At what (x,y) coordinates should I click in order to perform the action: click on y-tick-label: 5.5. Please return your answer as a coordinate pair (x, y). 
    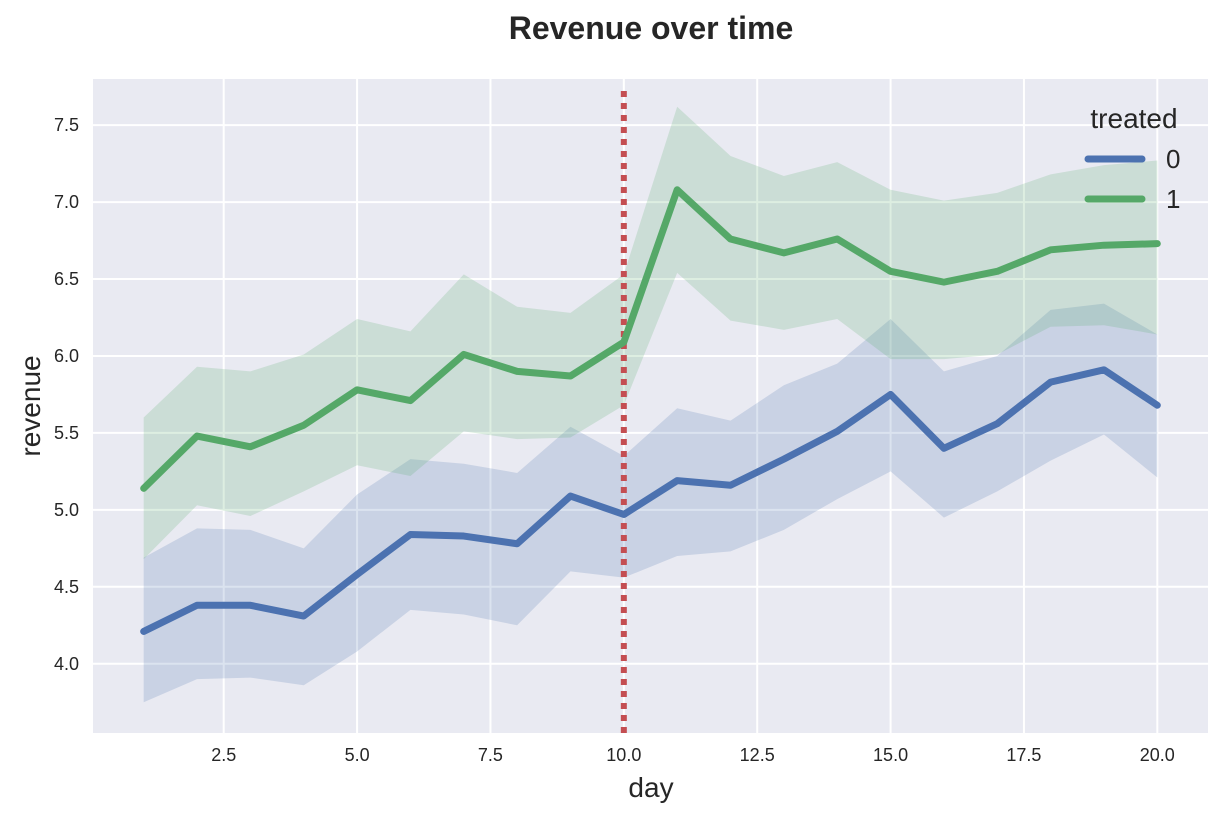
    Looking at the image, I should click on (66, 433).